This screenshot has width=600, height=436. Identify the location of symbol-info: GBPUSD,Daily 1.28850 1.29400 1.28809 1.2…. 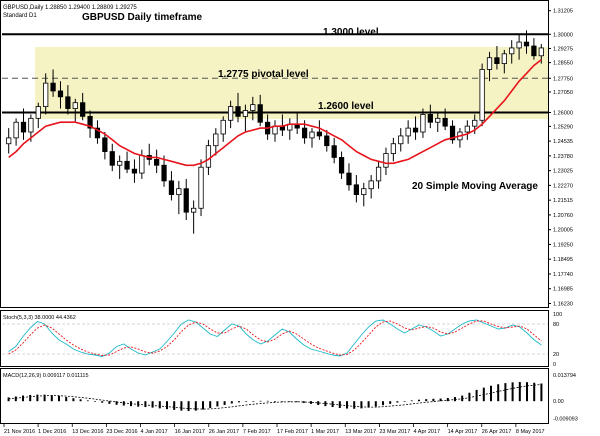
(70, 8).